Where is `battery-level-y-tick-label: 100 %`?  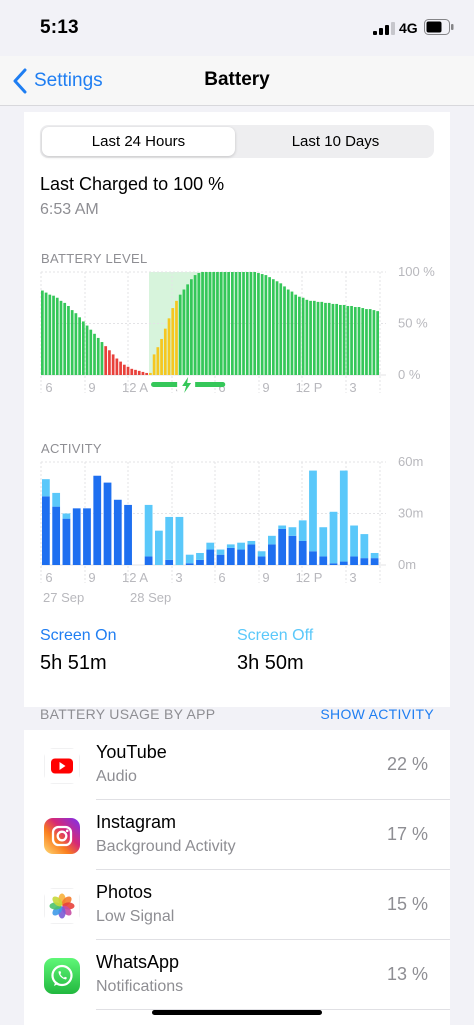 battery-level-y-tick-label: 100 % is located at coordinates (416, 271).